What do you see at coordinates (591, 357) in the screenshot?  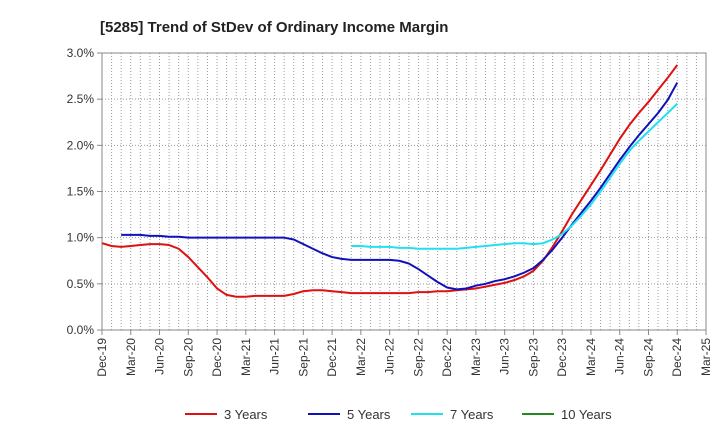 I see `x-tick-label: Mar-24` at bounding box center [591, 357].